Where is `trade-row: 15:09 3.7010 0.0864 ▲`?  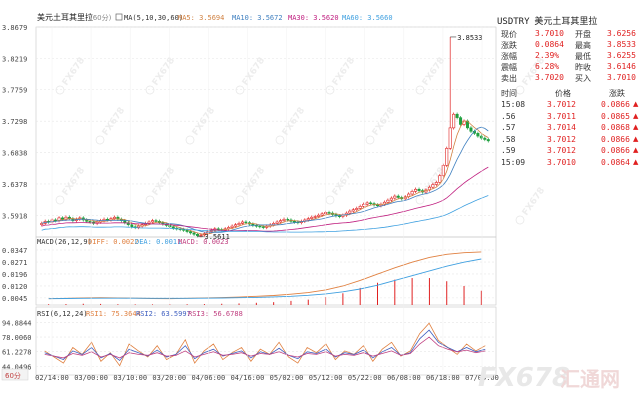 trade-row: 15:09 3.7010 0.0864 ▲ is located at coordinates (568, 163).